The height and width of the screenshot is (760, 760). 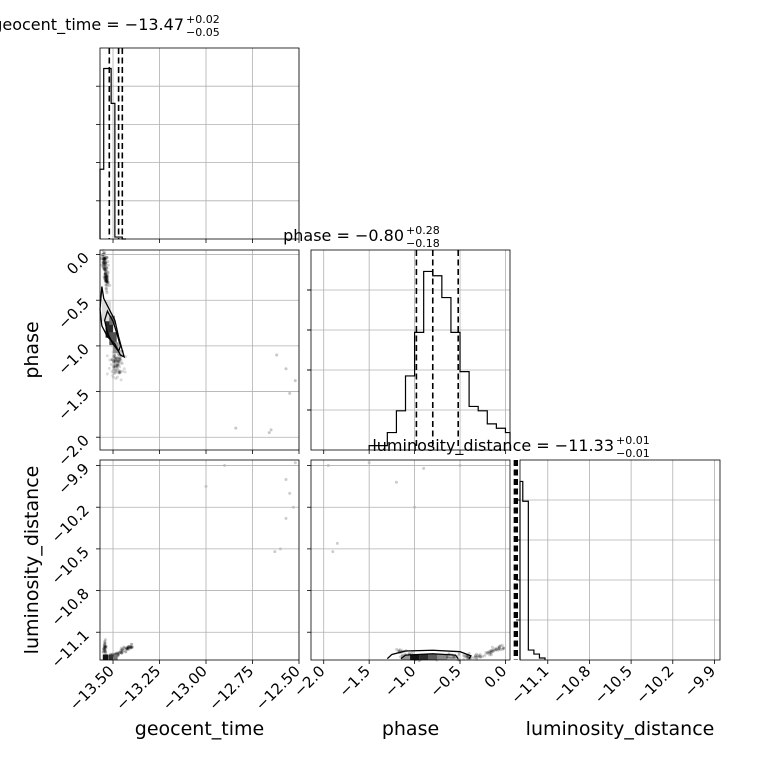 I want to click on sample-geocent_time-luminosity_distance-a73, so click(x=130, y=647).